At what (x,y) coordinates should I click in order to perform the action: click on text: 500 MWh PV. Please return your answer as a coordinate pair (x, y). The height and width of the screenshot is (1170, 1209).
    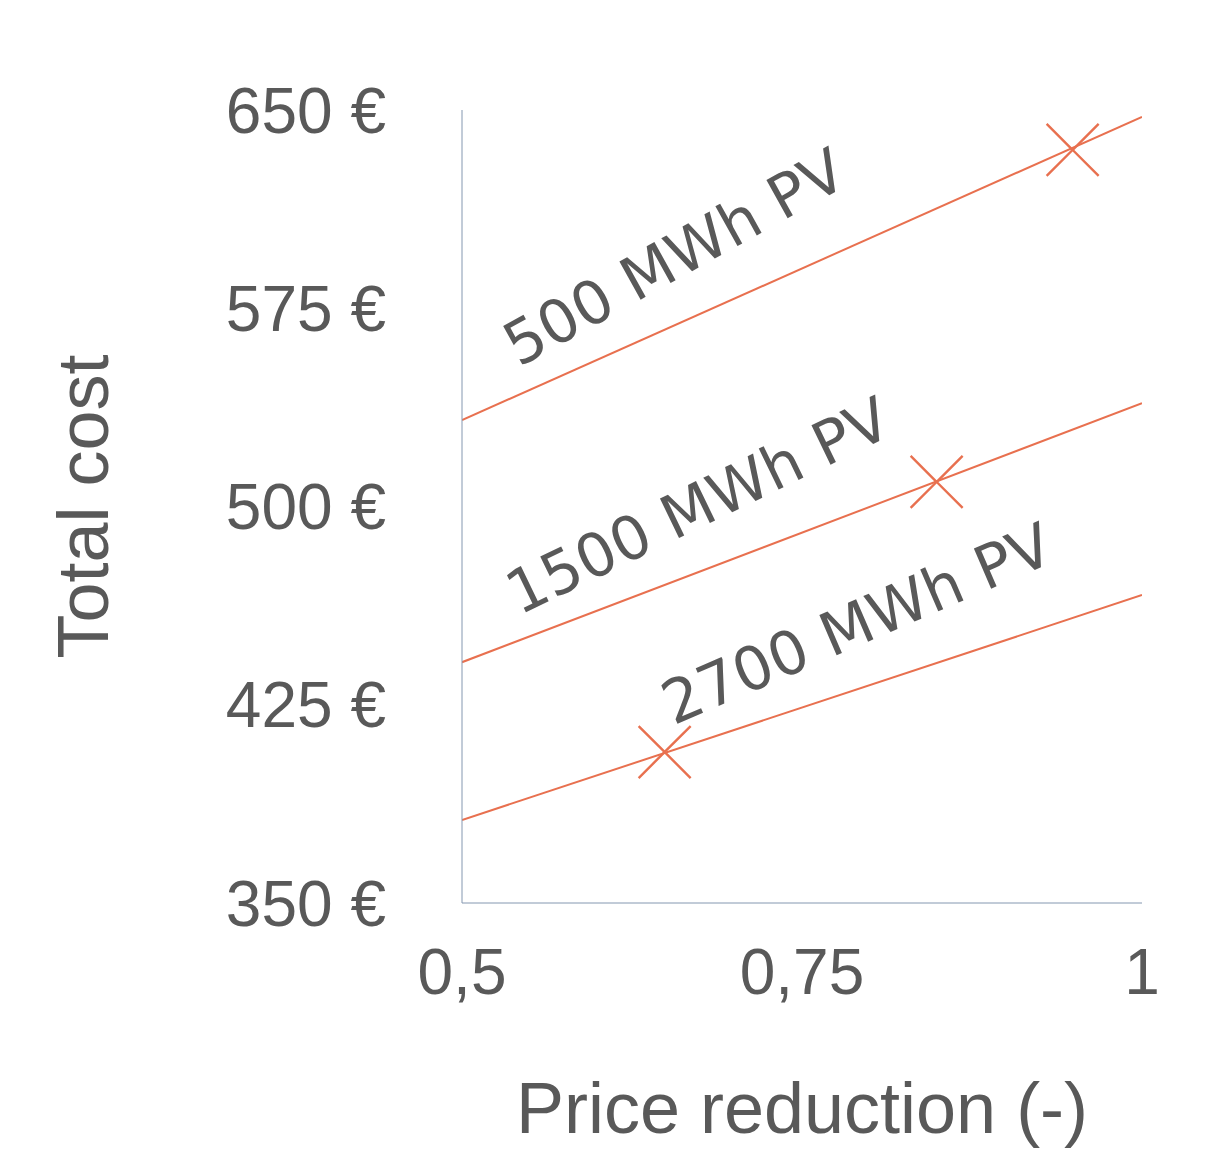
    Looking at the image, I should click on (674, 257).